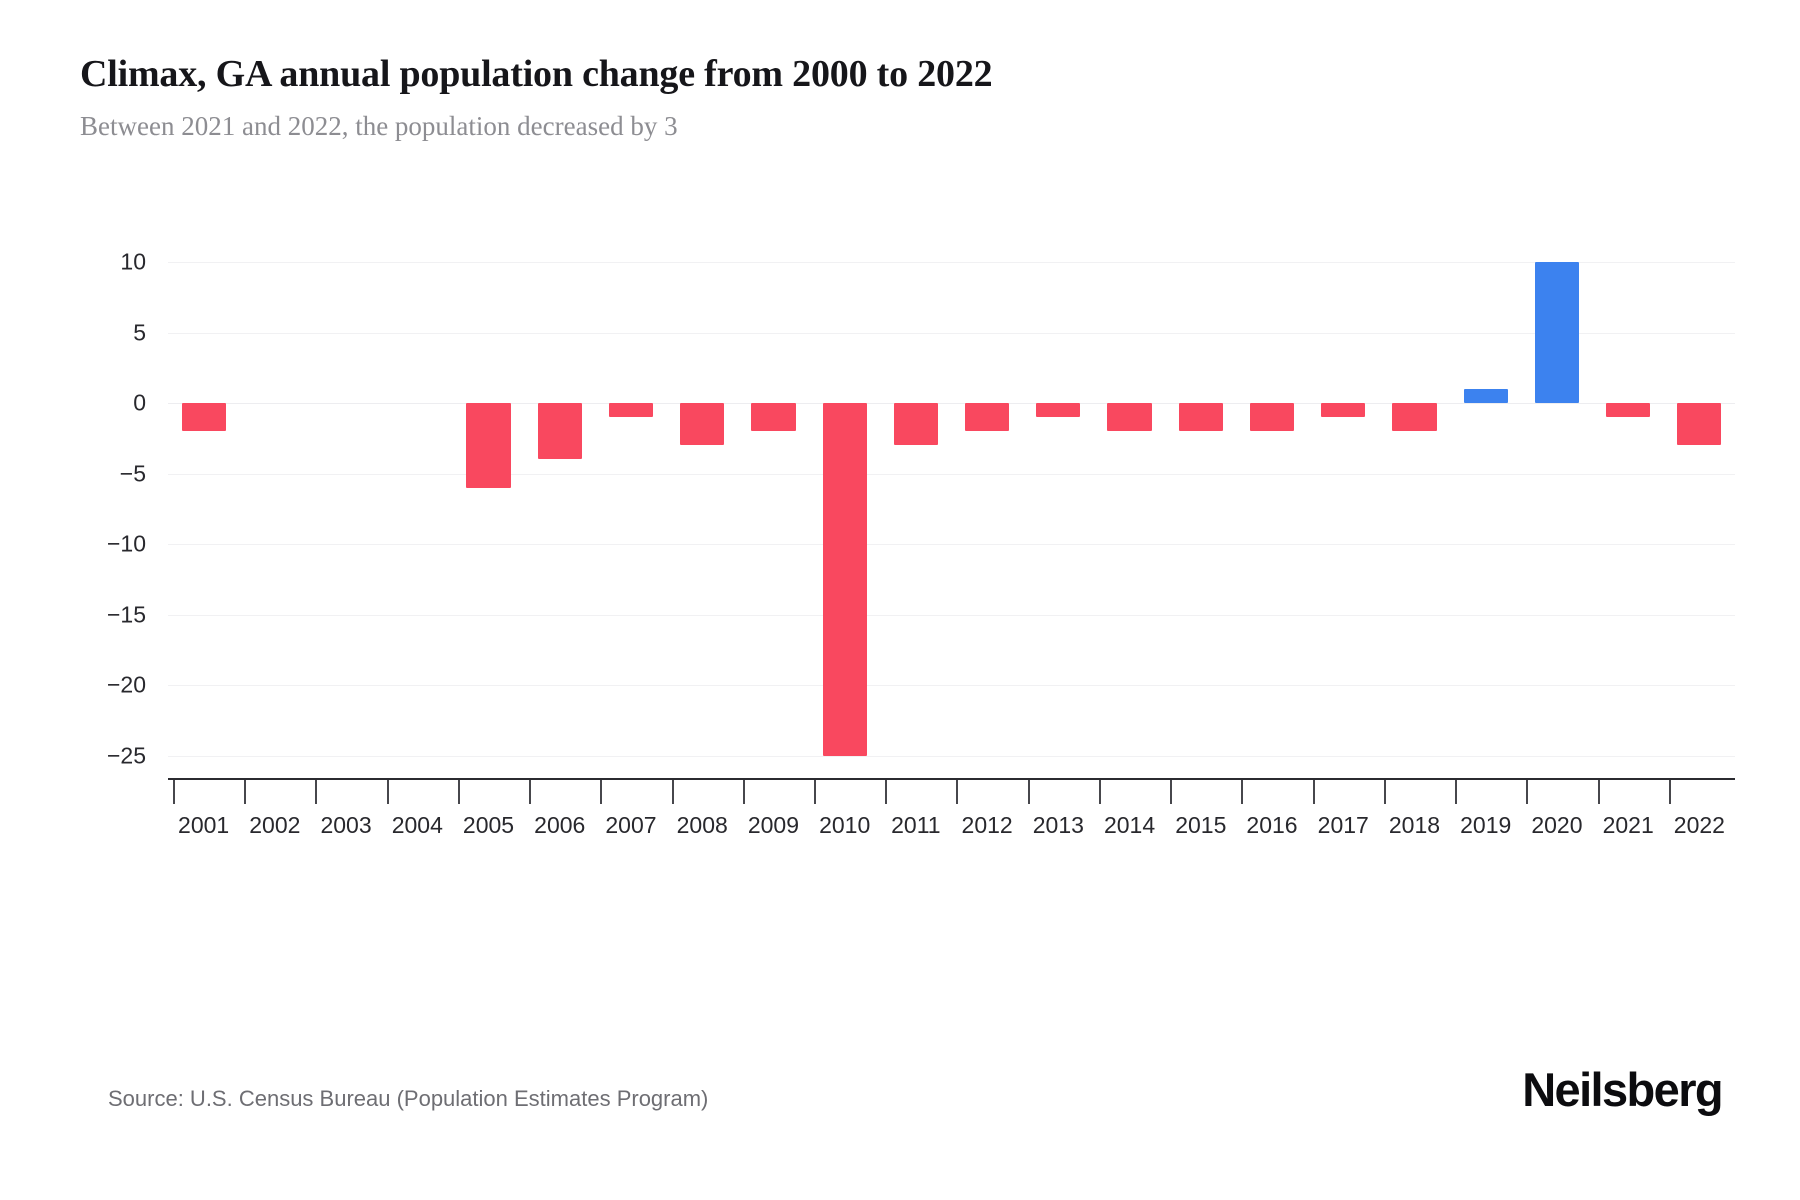 The image size is (1800, 1200). I want to click on bar-2019, so click(1485, 395).